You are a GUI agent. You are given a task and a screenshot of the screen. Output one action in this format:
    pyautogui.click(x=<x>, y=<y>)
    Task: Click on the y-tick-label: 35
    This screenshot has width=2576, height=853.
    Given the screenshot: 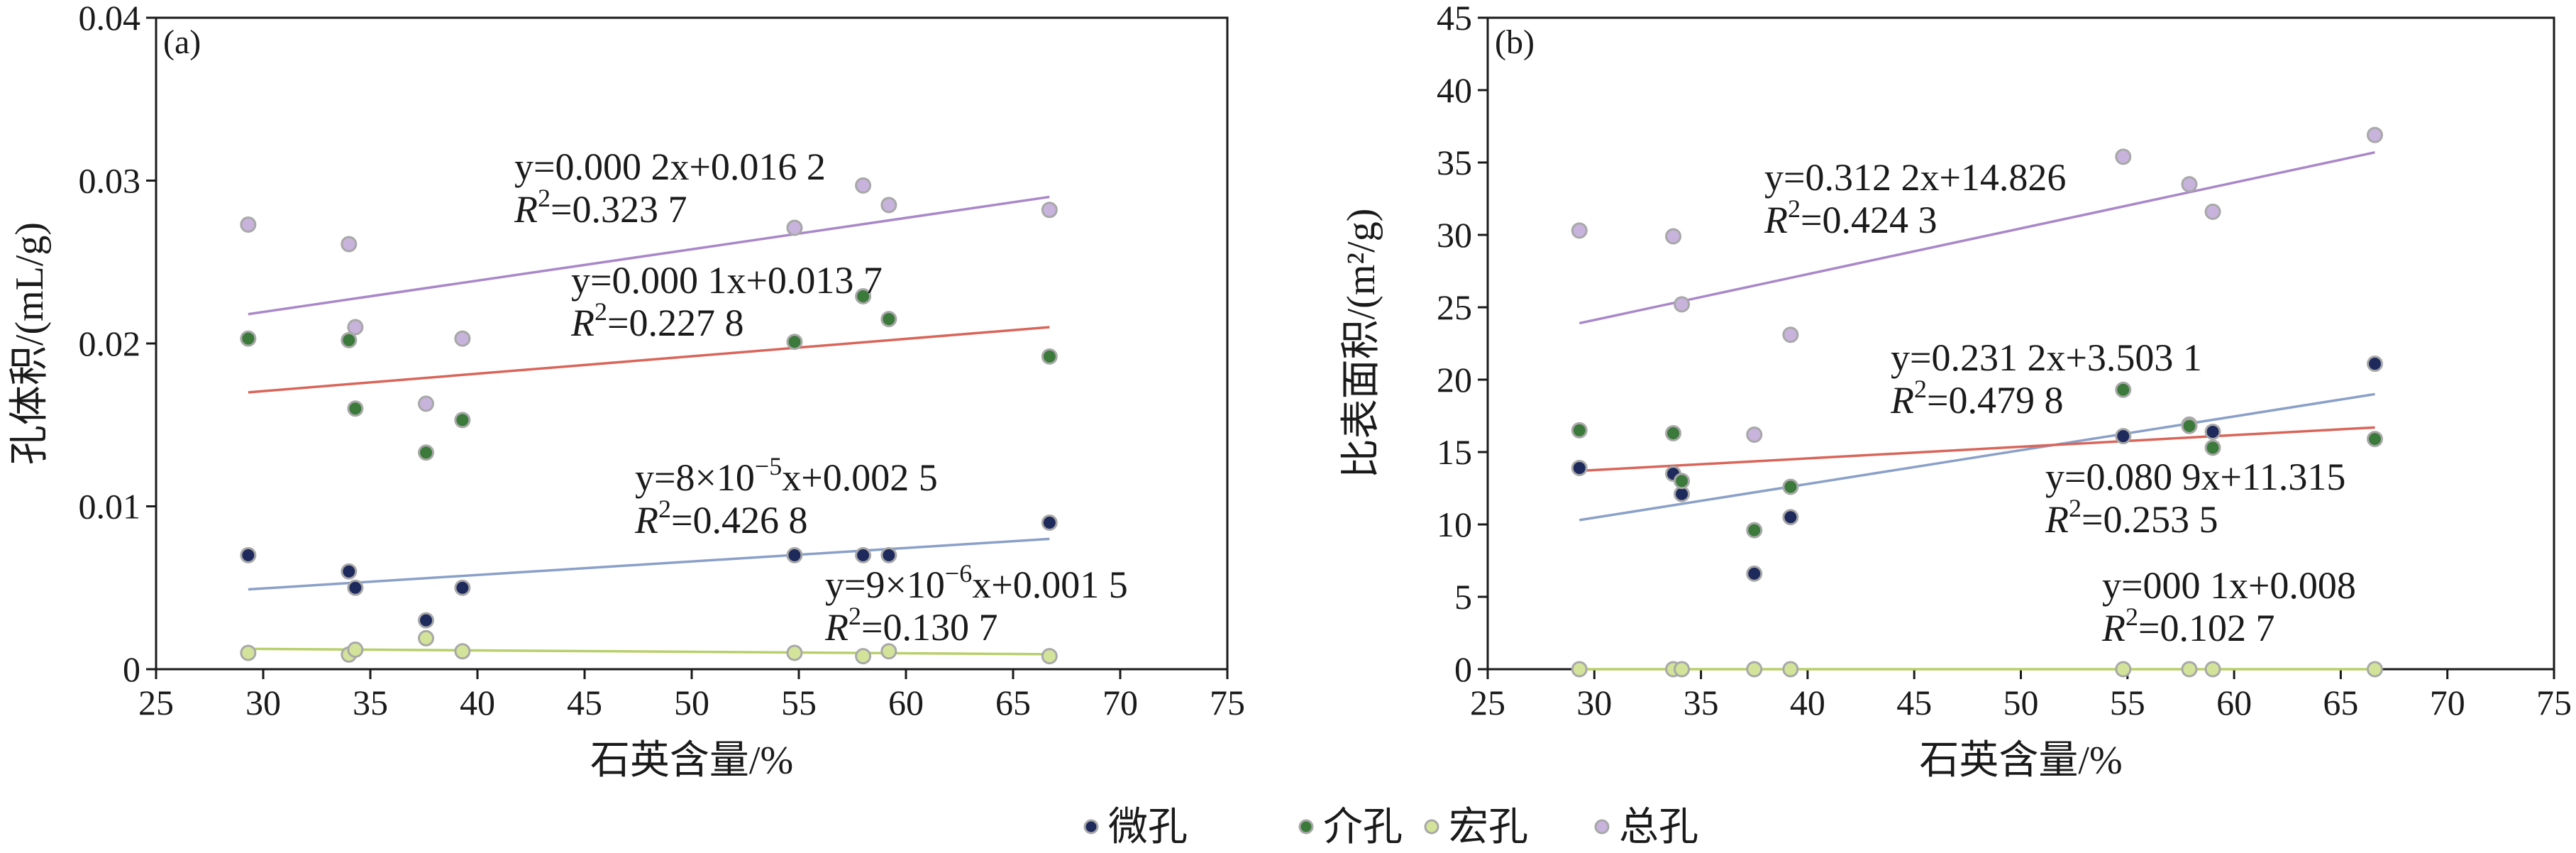 What is the action you would take?
    pyautogui.click(x=1454, y=162)
    